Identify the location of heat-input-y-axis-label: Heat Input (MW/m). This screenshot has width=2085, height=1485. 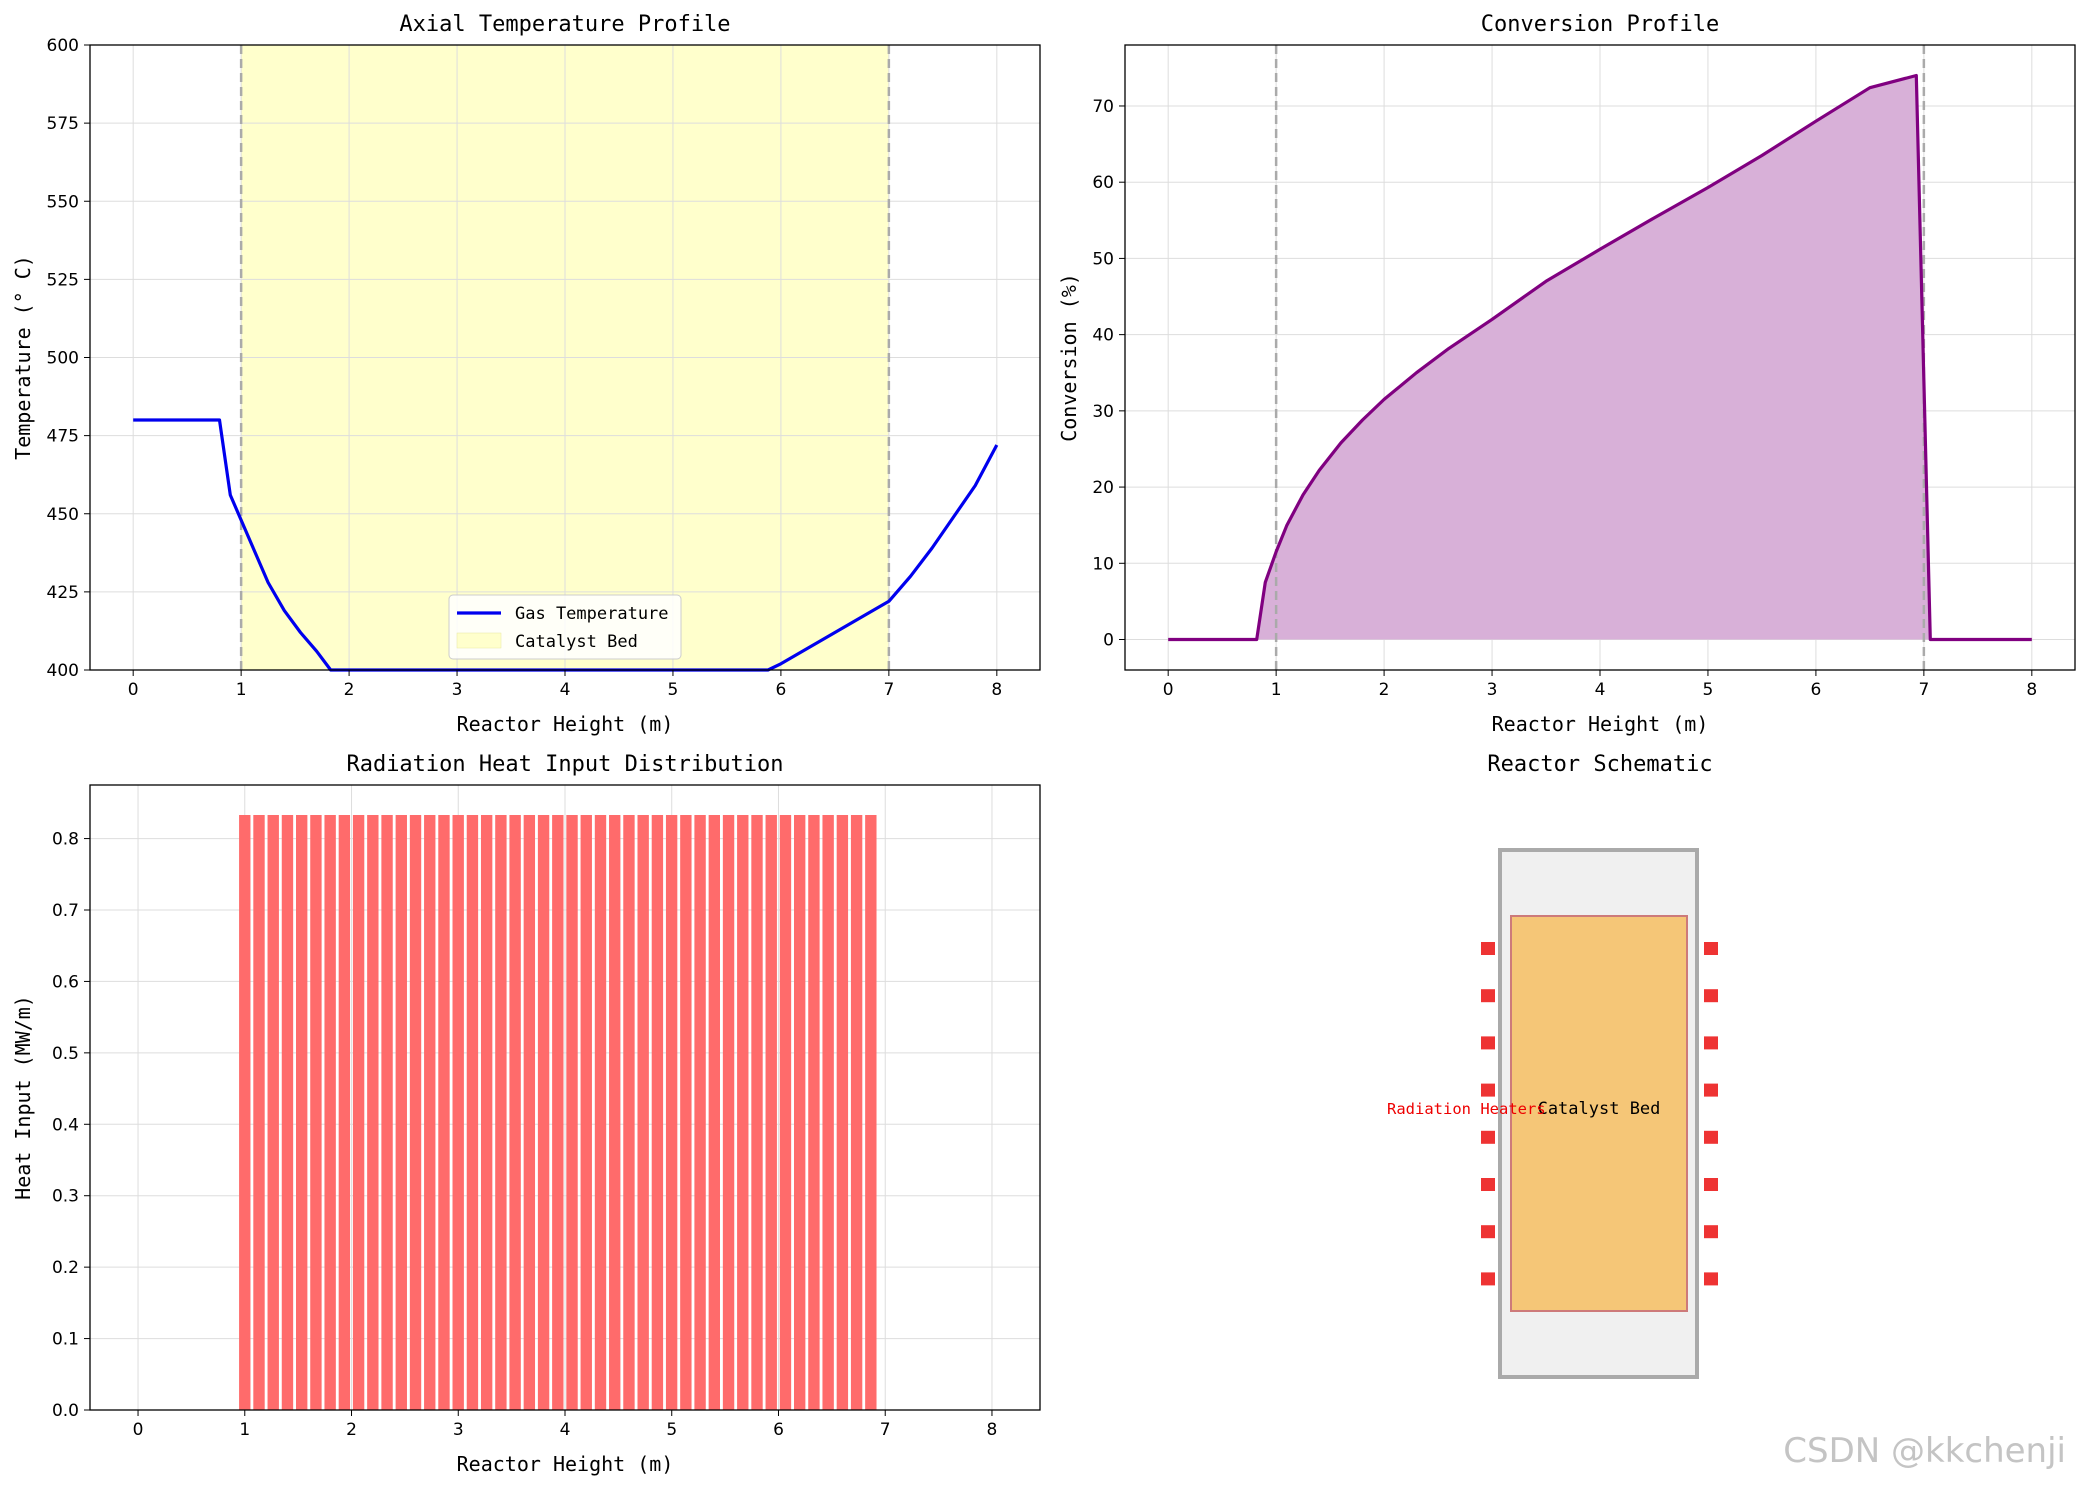
(23, 1097).